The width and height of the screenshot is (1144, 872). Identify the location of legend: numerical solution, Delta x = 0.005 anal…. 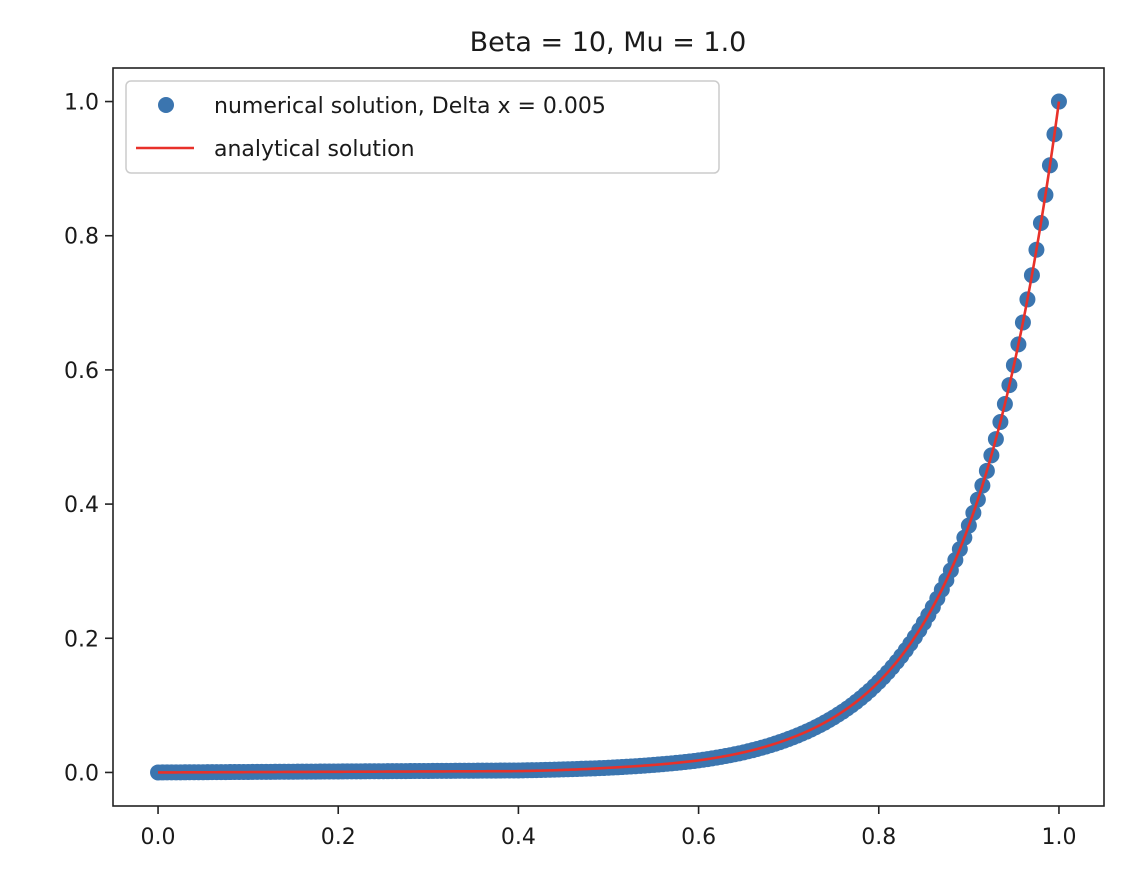
(422, 127).